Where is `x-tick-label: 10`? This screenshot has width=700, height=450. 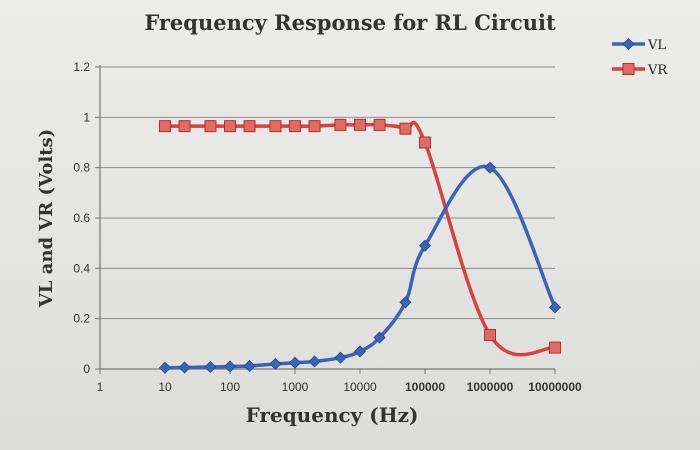
x-tick-label: 10 is located at coordinates (165, 387).